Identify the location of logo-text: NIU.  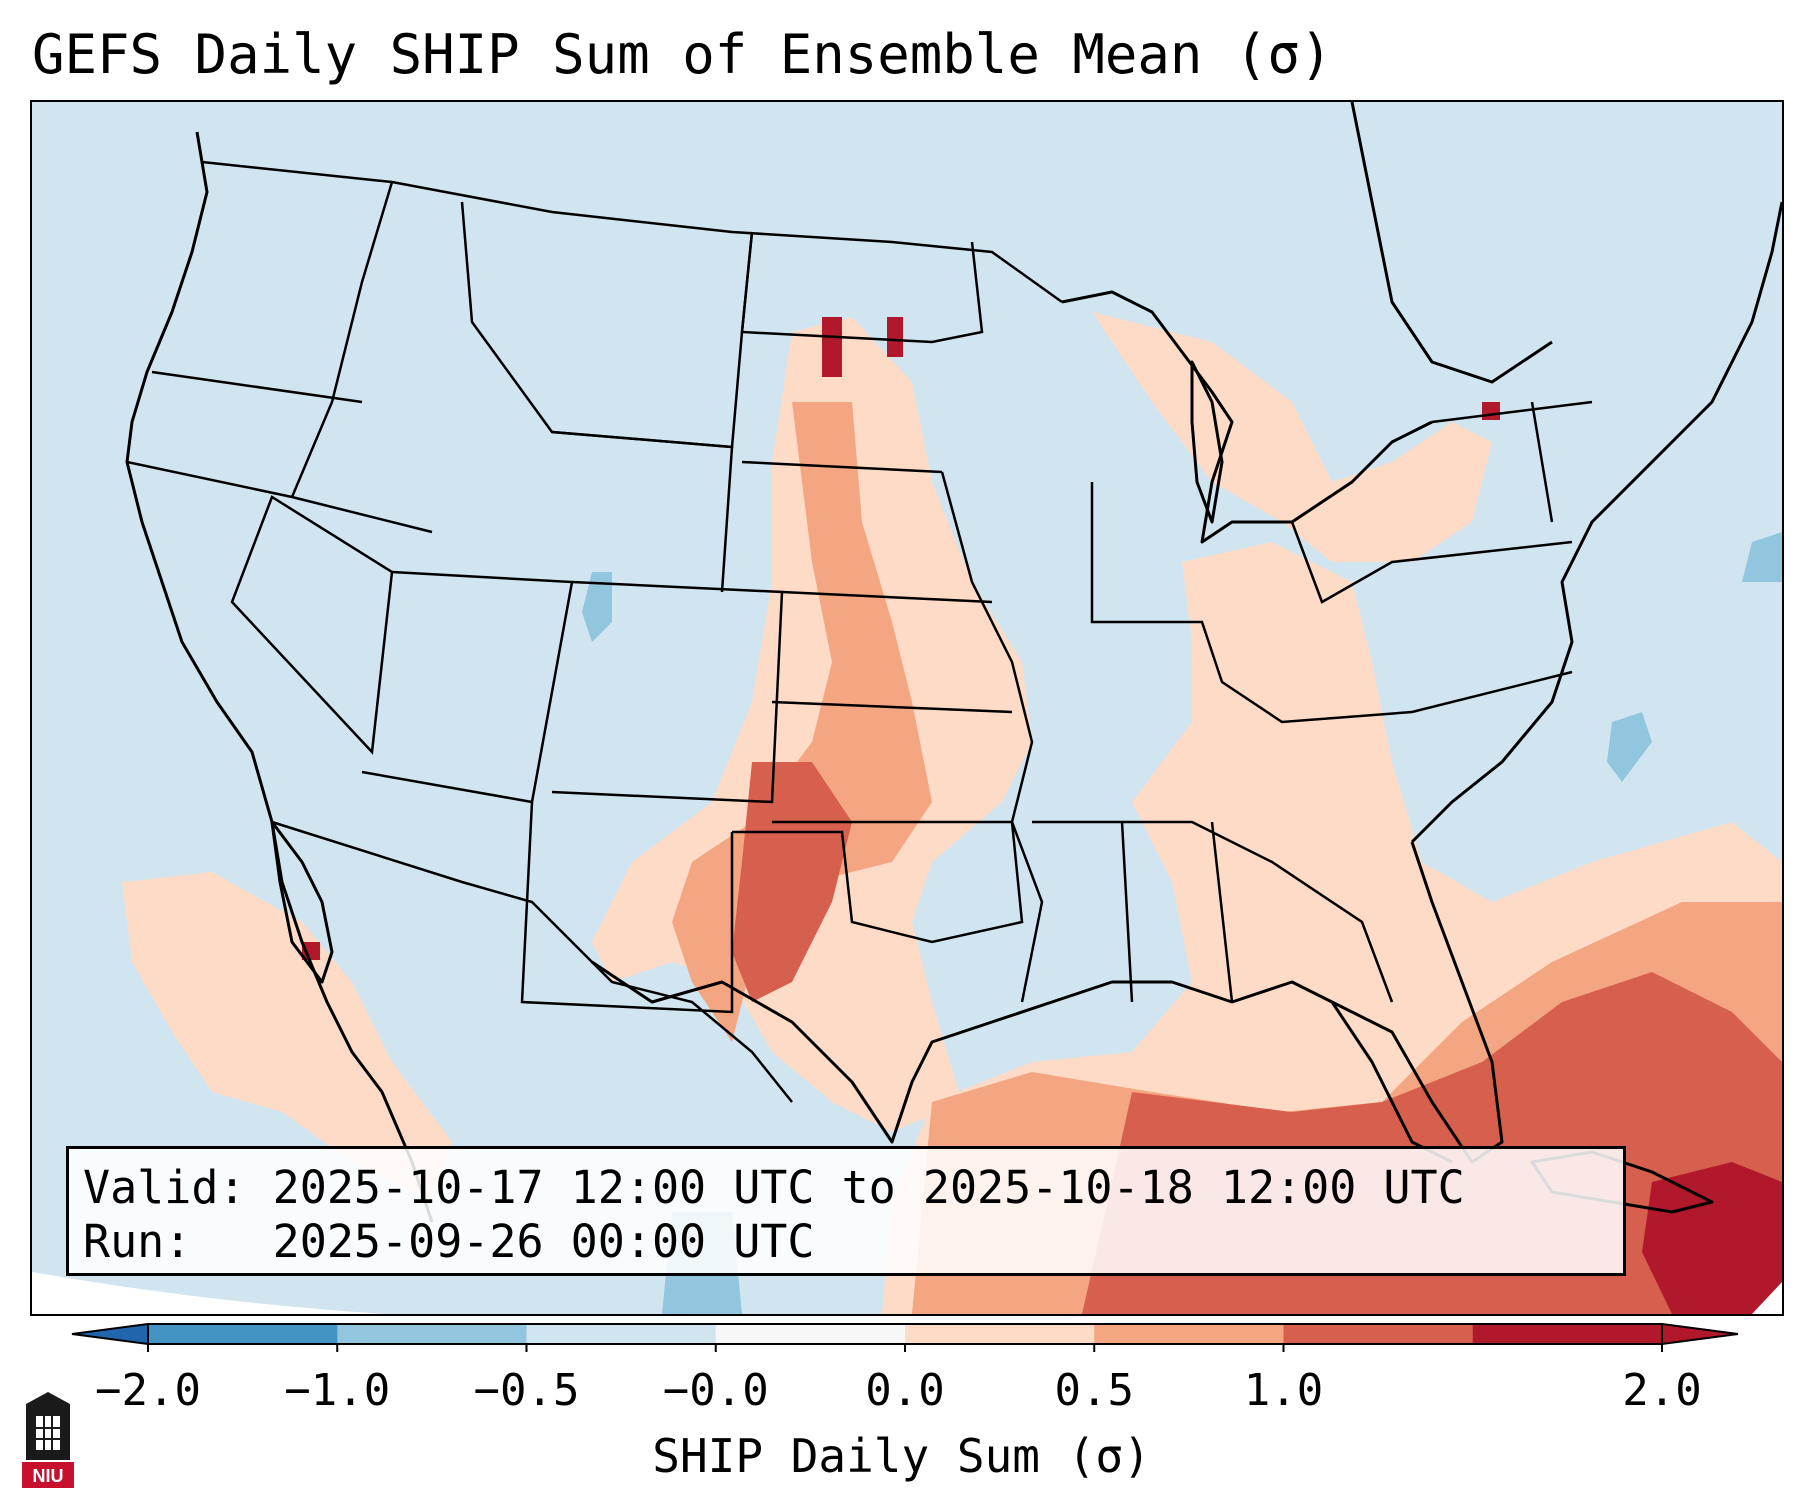
(48, 1476).